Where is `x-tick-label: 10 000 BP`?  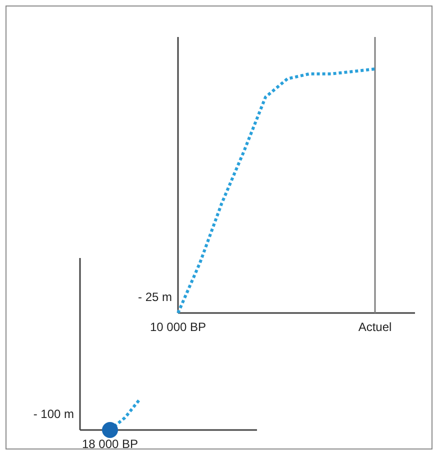 x-tick-label: 10 000 BP is located at coordinates (178, 327).